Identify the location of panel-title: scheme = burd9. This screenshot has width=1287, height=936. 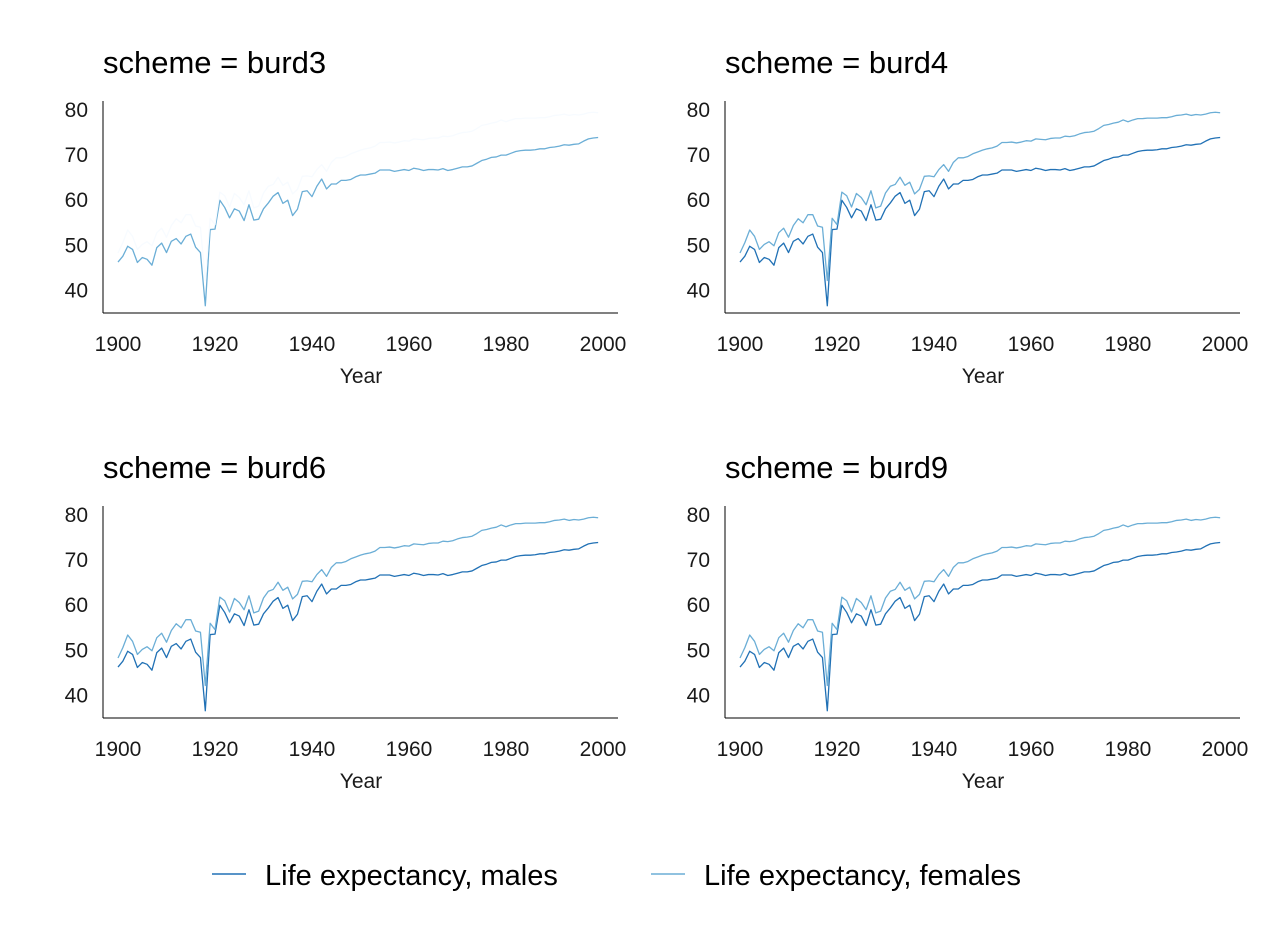
(836, 467).